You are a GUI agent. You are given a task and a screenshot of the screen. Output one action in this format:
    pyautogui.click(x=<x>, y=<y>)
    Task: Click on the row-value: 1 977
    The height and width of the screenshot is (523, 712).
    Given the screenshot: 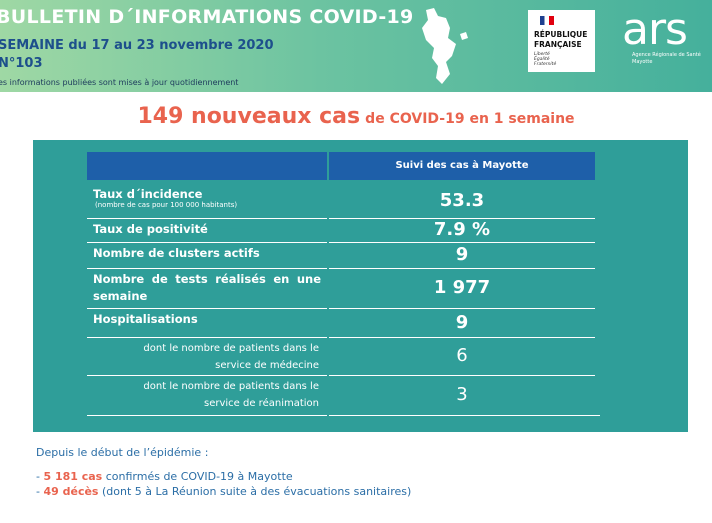 What is the action you would take?
    pyautogui.click(x=462, y=287)
    